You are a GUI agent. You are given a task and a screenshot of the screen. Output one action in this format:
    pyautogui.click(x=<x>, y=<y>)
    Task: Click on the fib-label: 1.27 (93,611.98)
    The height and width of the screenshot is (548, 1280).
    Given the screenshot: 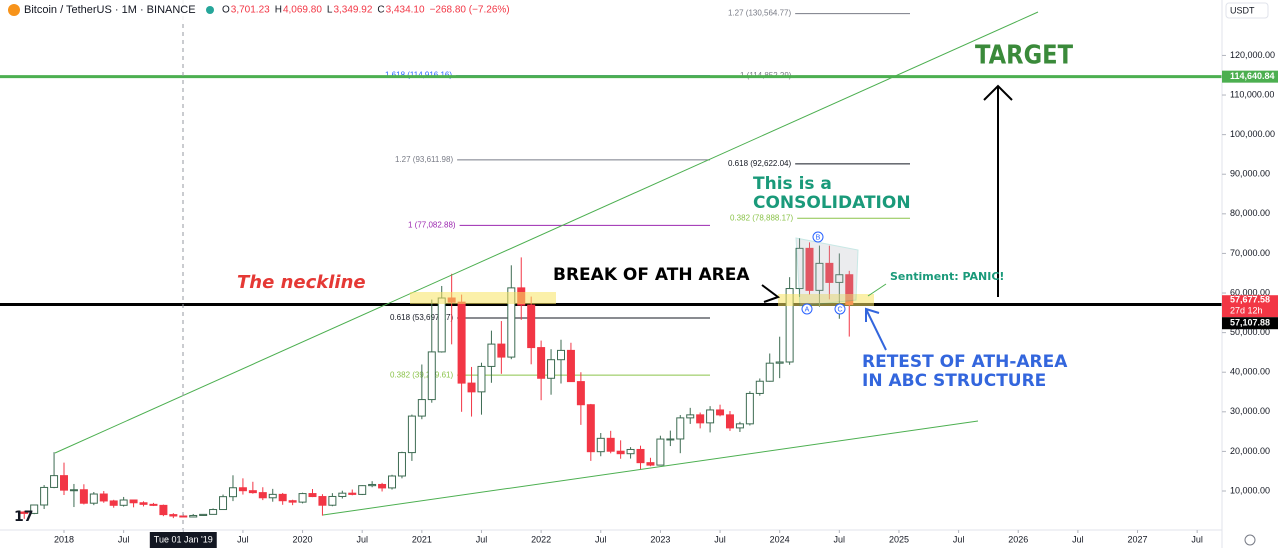 What is the action you would take?
    pyautogui.click(x=424, y=159)
    